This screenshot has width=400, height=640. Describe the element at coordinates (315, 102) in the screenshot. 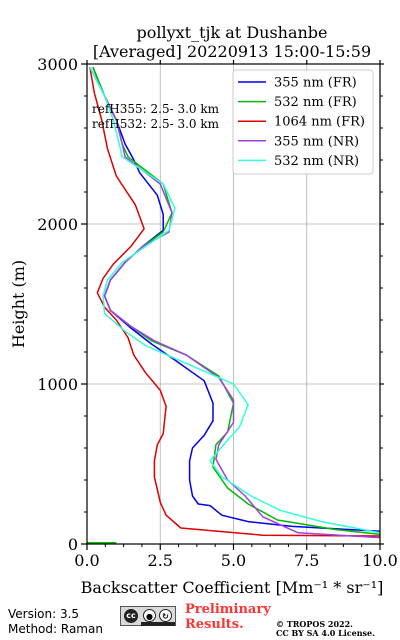

I see `legend-label: 532 nm (FR)` at that location.